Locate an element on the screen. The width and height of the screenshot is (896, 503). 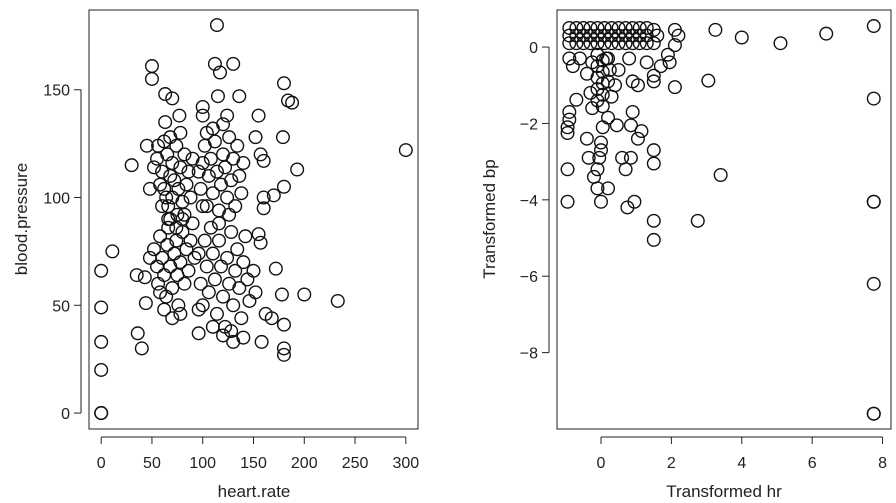
x-tick-label: 50 is located at coordinates (152, 463).